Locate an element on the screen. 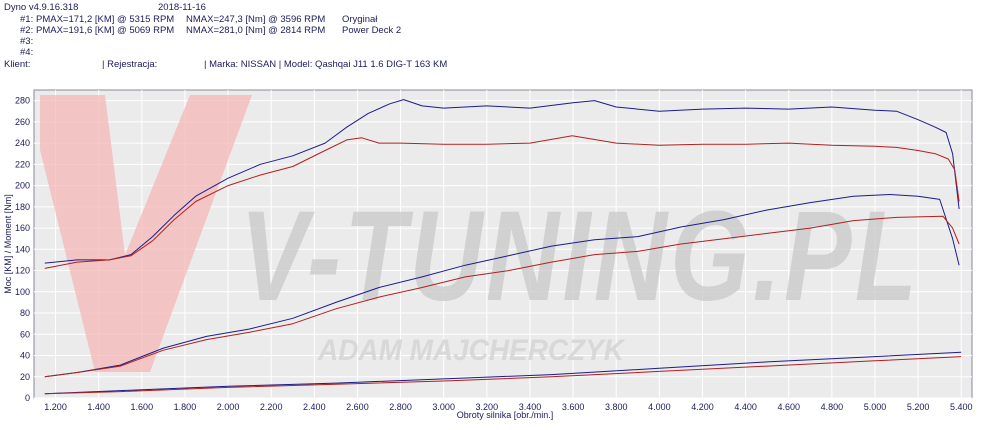 The height and width of the screenshot is (430, 1000). client-label: Klient: is located at coordinates (17, 64).